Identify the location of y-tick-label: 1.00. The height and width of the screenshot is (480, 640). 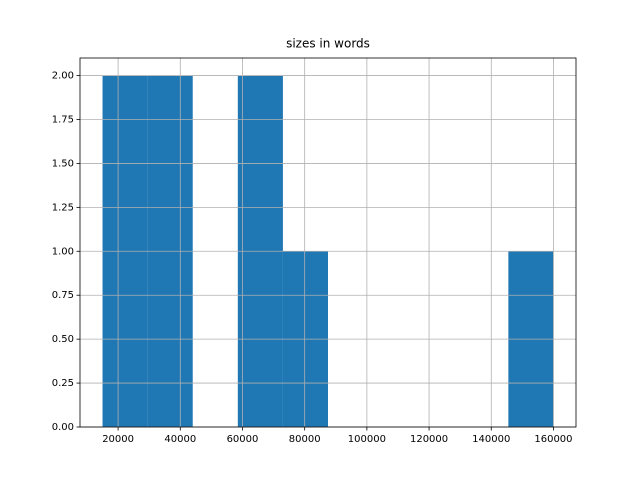
(63, 251).